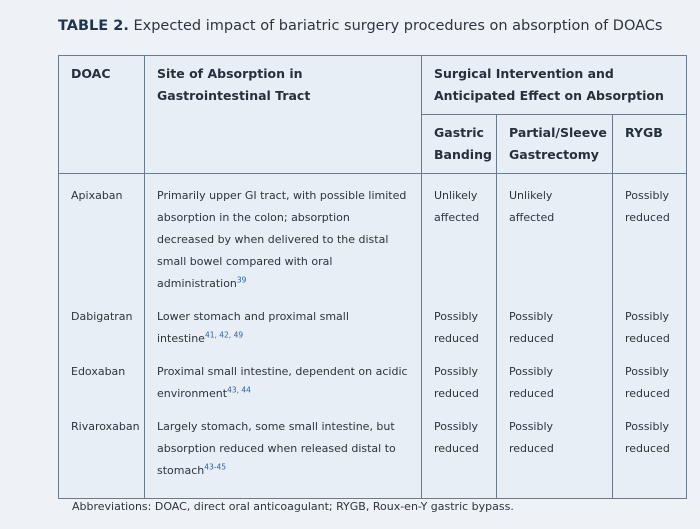 This screenshot has width=700, height=529. What do you see at coordinates (101, 452) in the screenshot?
I see `table-cell: Rivaroxaban` at bounding box center [101, 452].